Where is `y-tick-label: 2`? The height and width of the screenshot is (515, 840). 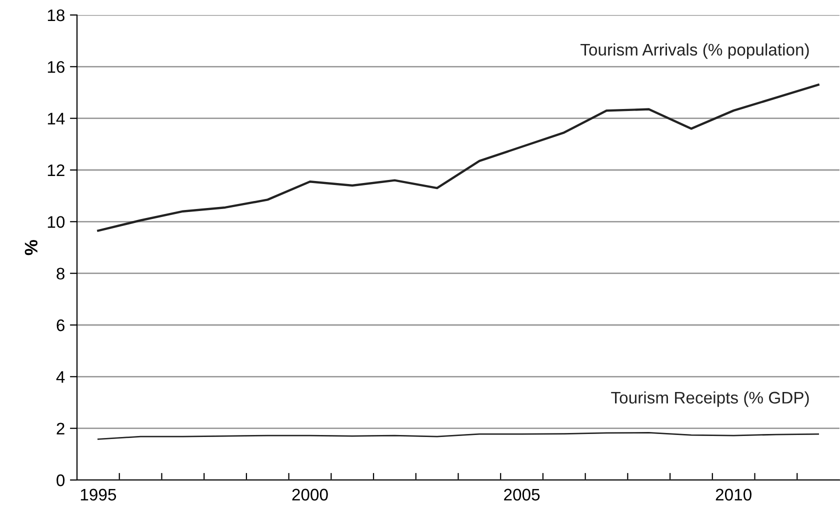 y-tick-label: 2 is located at coordinates (60, 428).